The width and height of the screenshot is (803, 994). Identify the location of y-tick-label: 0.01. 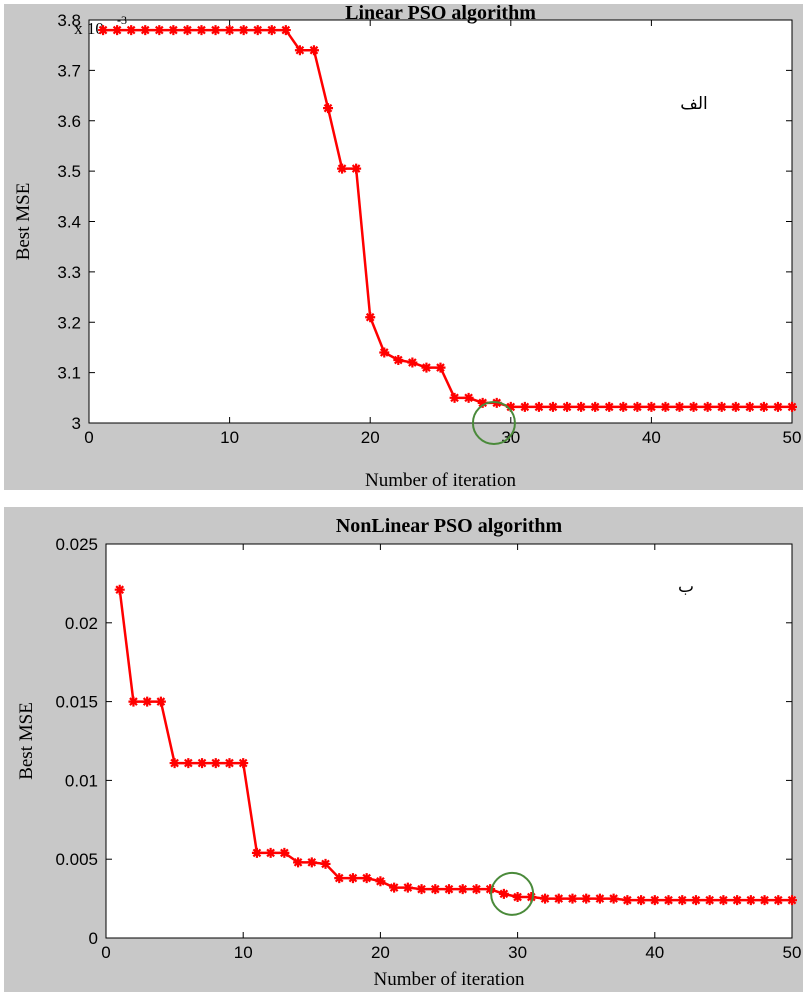
(81, 780).